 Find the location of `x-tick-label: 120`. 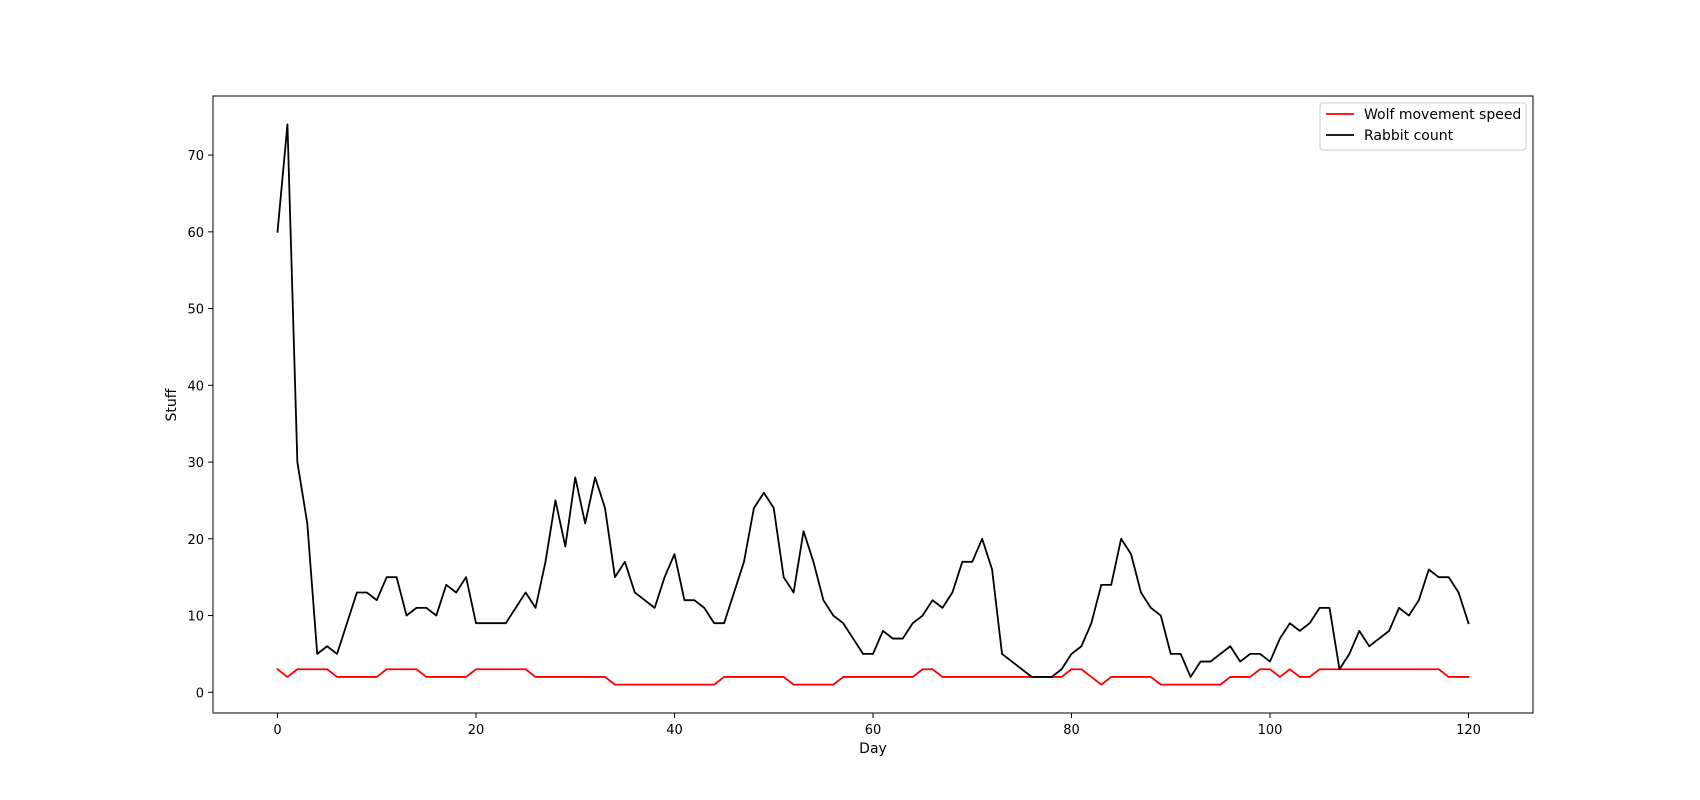

x-tick-label: 120 is located at coordinates (1468, 730).